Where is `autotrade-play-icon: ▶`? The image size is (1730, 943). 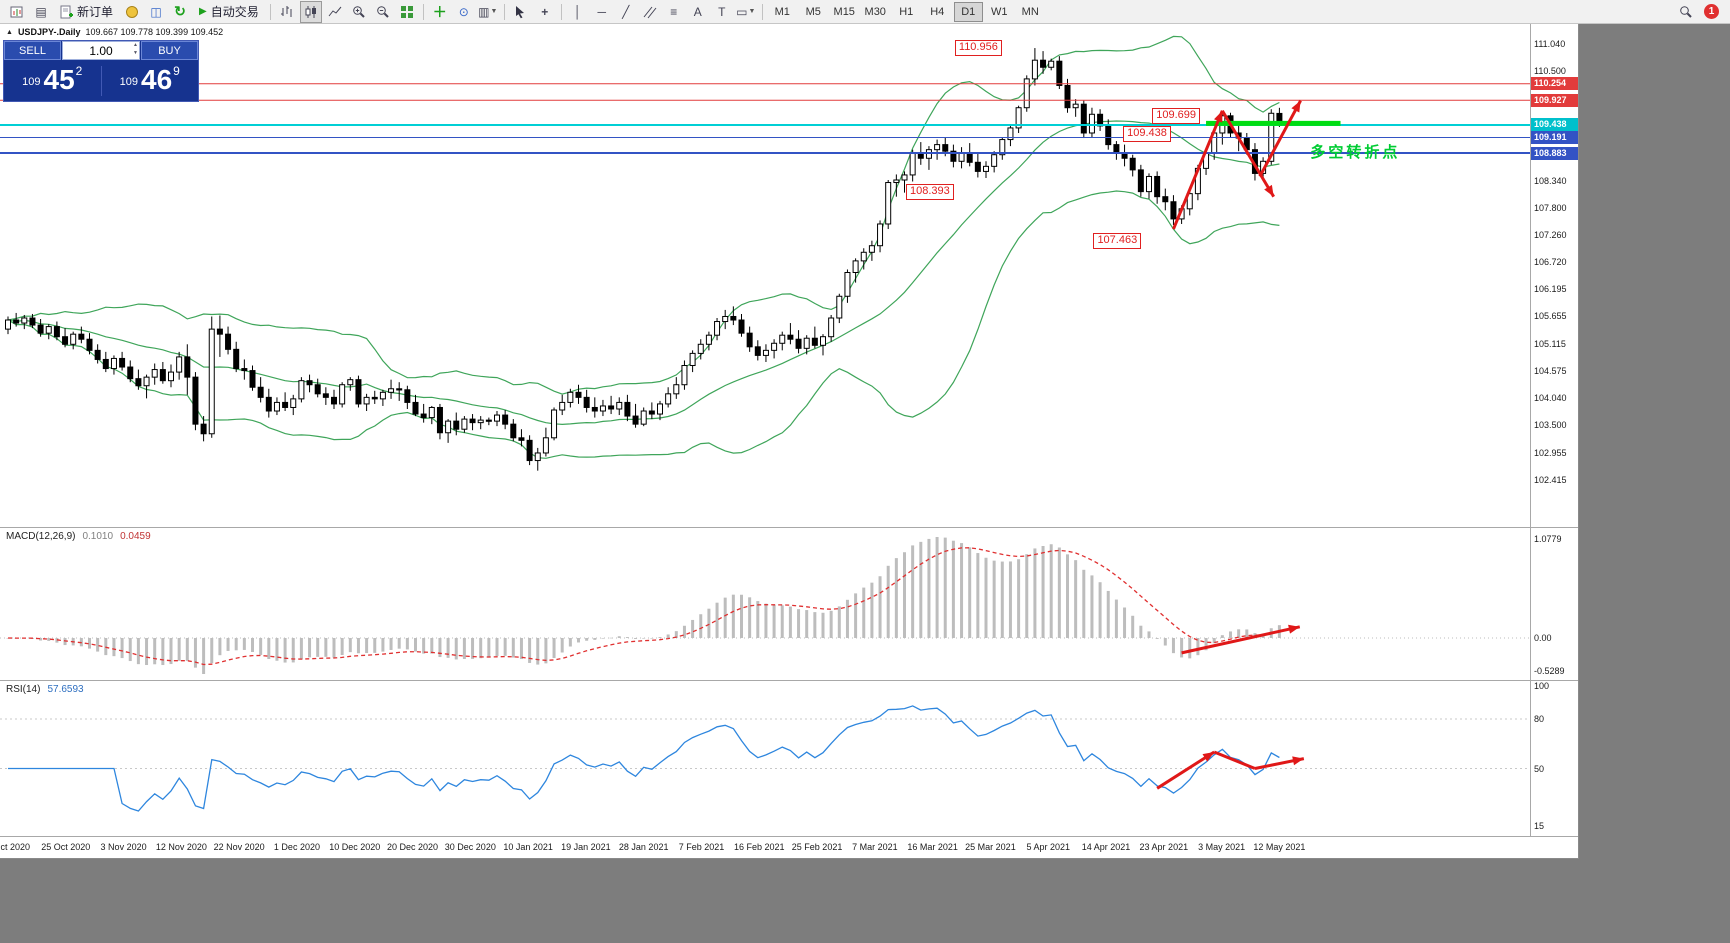 autotrade-play-icon: ▶ is located at coordinates (203, 11).